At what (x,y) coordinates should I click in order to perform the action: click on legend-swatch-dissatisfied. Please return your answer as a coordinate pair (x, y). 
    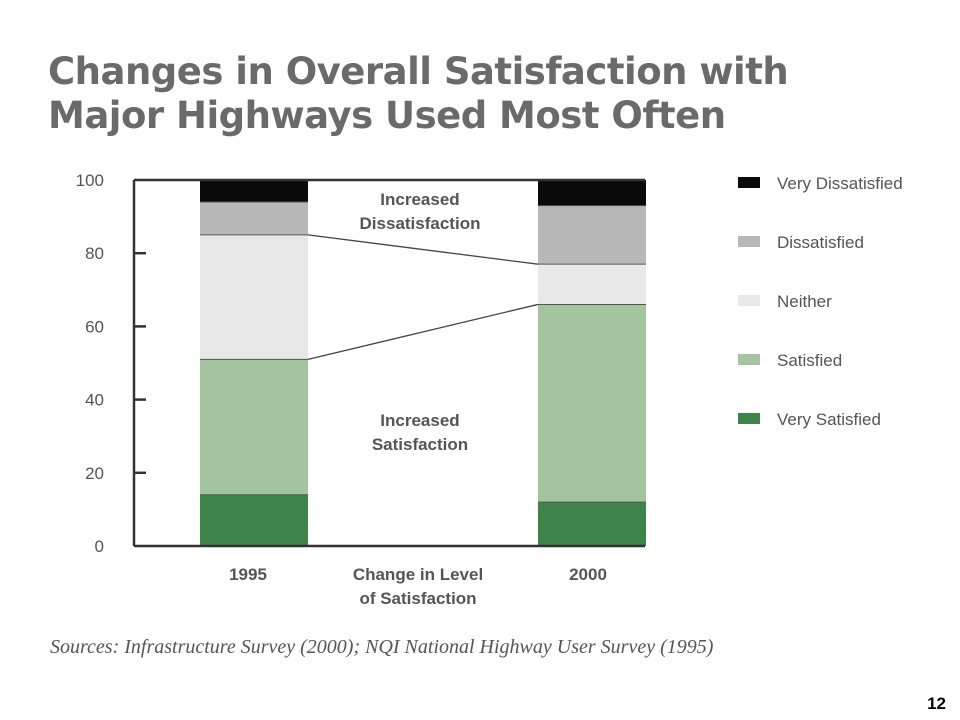
    Looking at the image, I should click on (749, 241).